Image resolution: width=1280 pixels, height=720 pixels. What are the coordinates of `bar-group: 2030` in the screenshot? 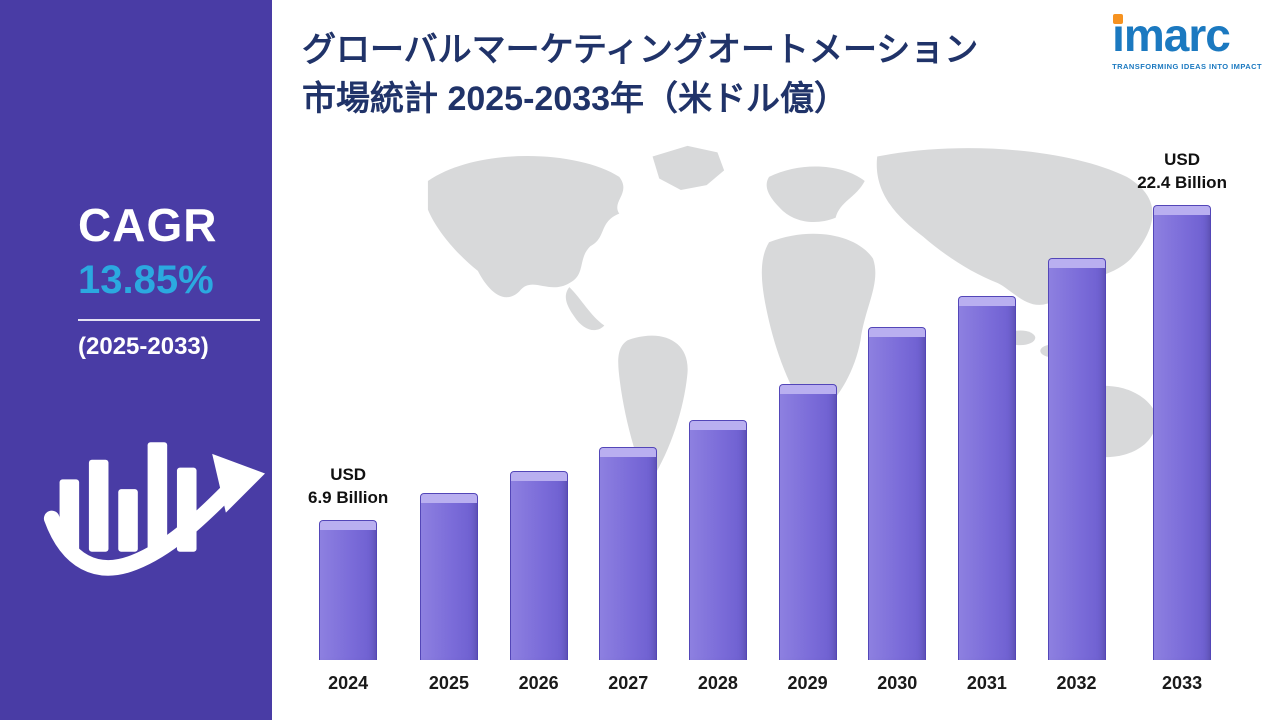 It's located at (897, 514).